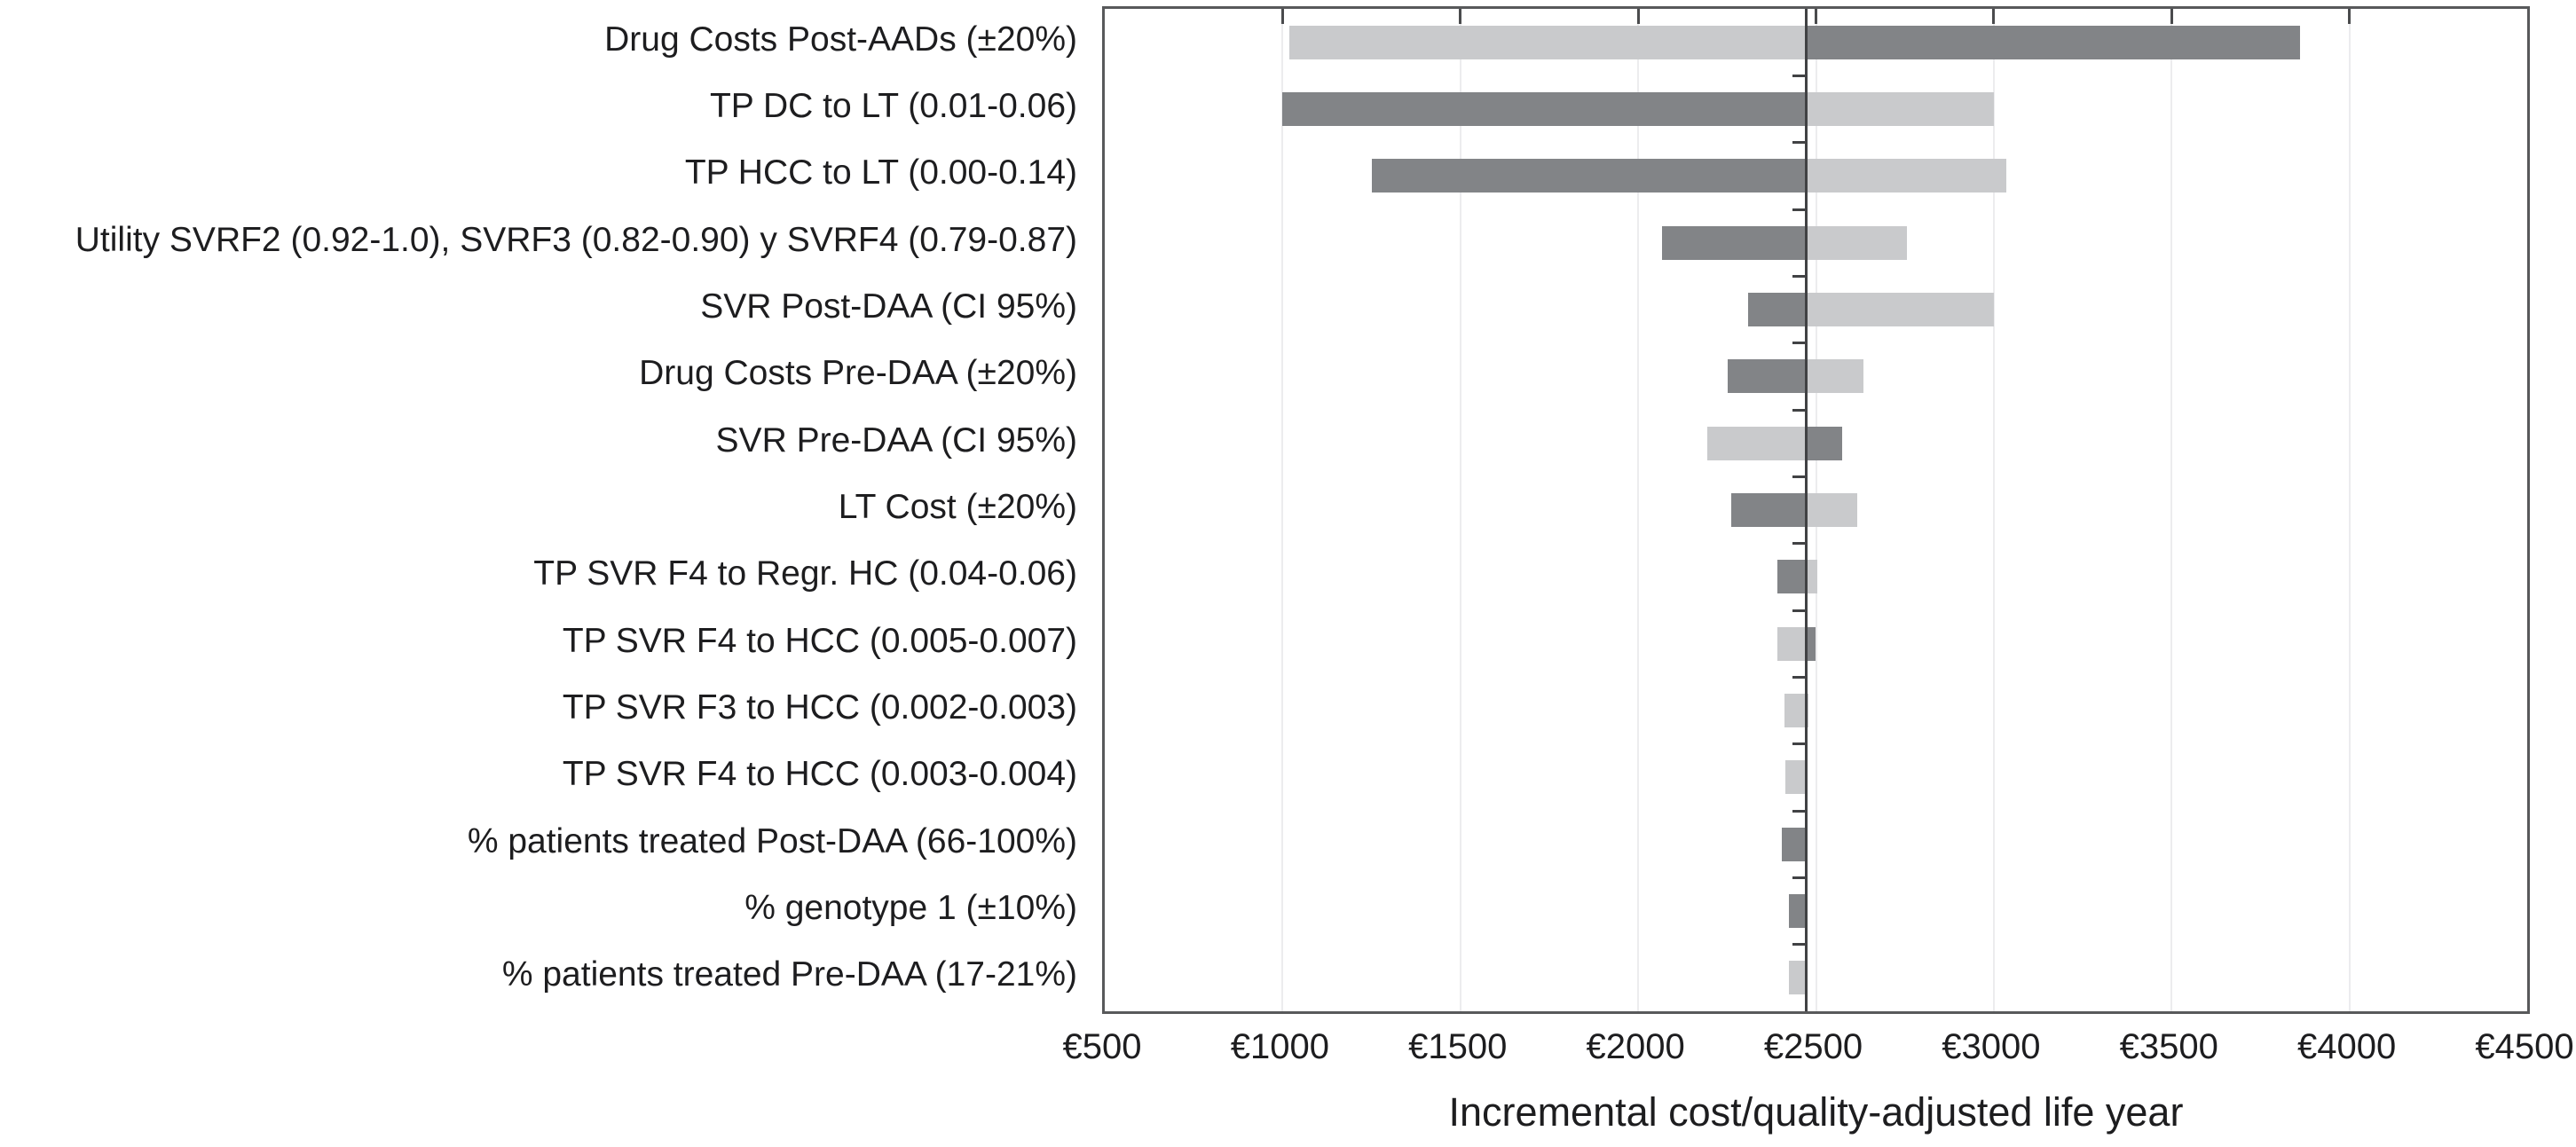 The image size is (2576, 1147). I want to click on category-label-12: TP SVR F4 to HCC (0.003-0.004), so click(819, 774).